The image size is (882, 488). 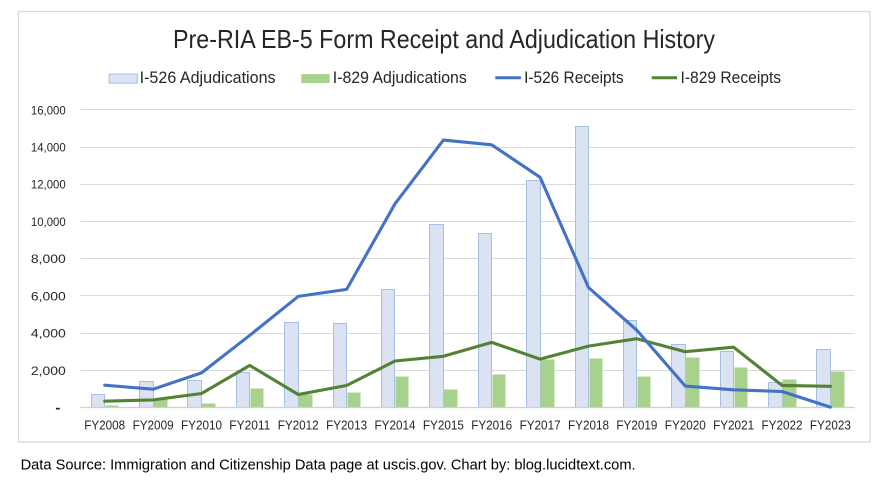 What do you see at coordinates (443, 425) in the screenshot?
I see `svg-text: FY2015` at bounding box center [443, 425].